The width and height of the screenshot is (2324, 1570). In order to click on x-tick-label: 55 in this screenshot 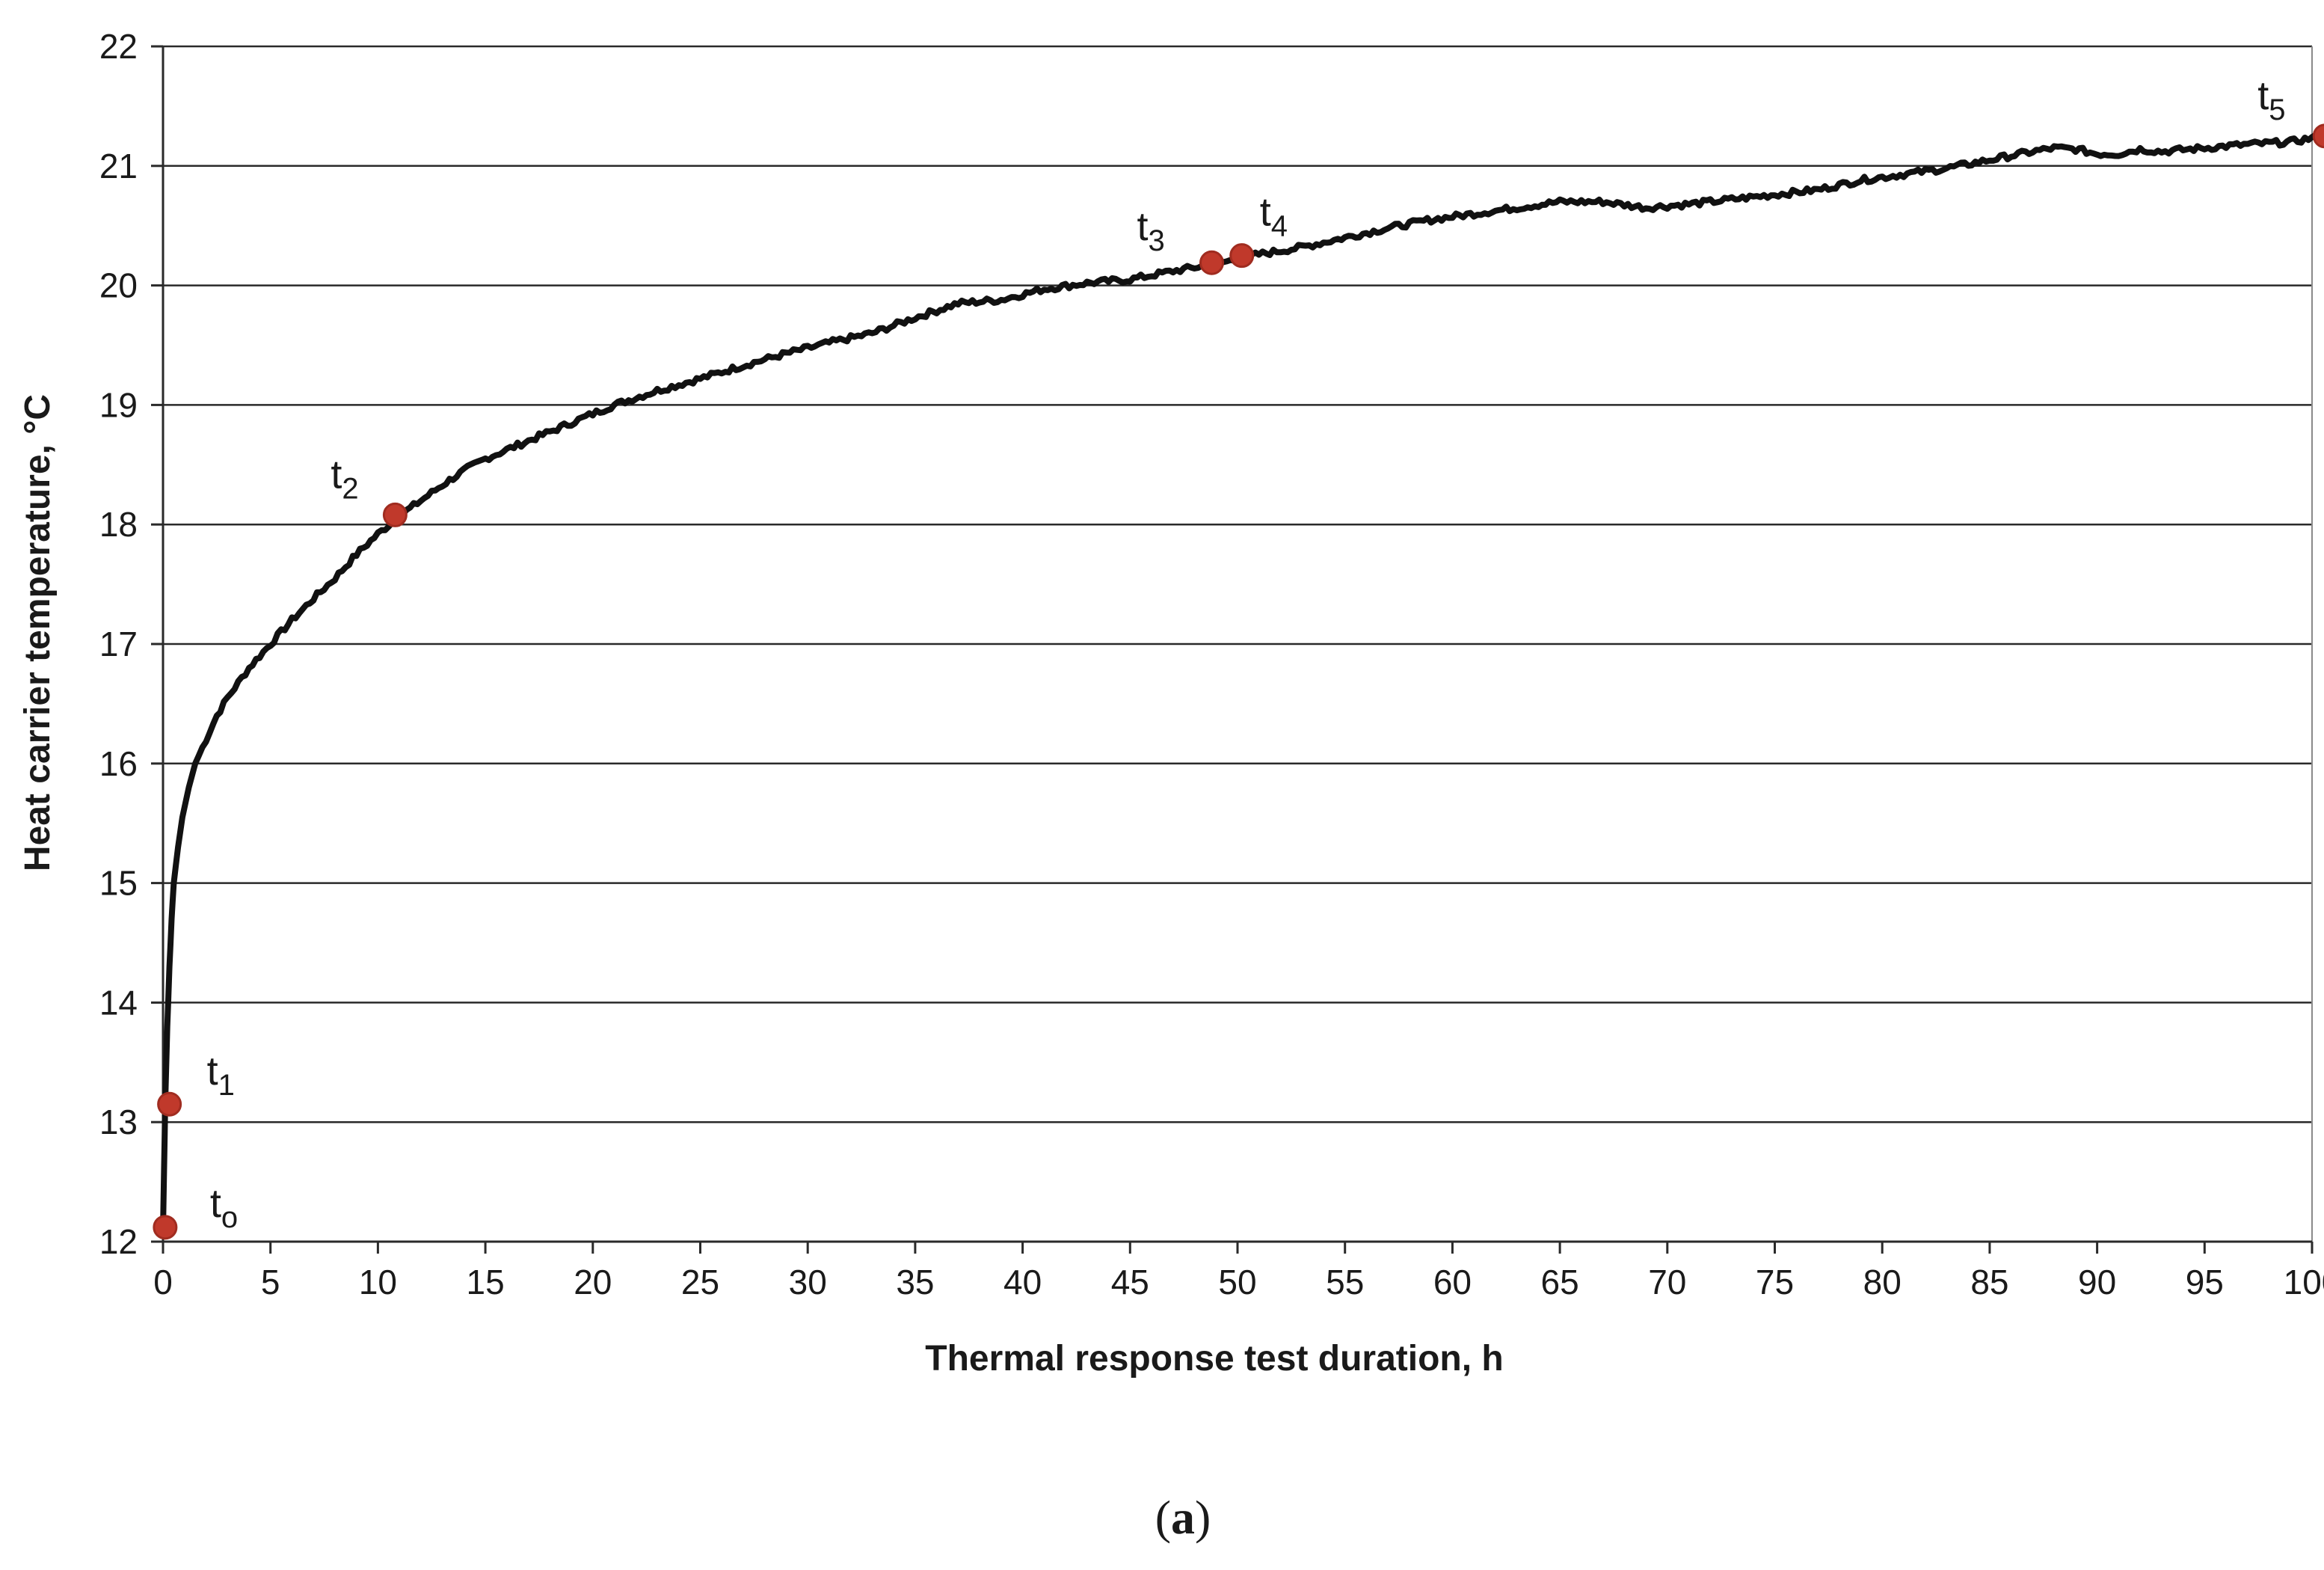, I will do `click(1345, 1282)`.